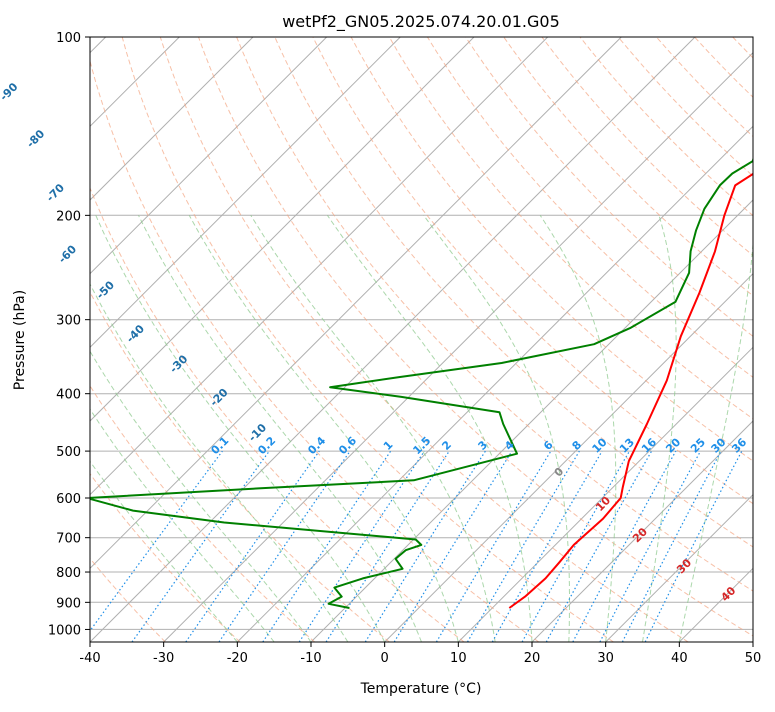 The image size is (775, 712). What do you see at coordinates (163, 658) in the screenshot?
I see `x-tick-label: -30` at bounding box center [163, 658].